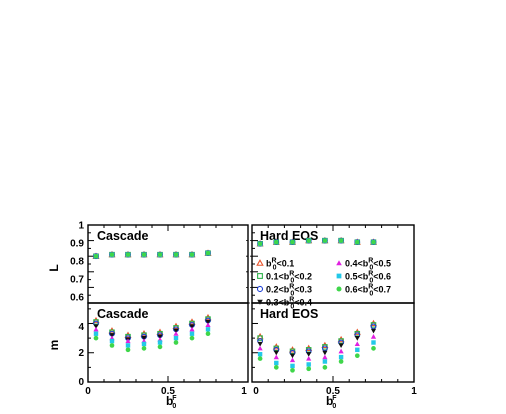  What do you see at coordinates (289, 278) in the screenshot?
I see `legend-label: 0.1<bR 0<0.2` at bounding box center [289, 278].